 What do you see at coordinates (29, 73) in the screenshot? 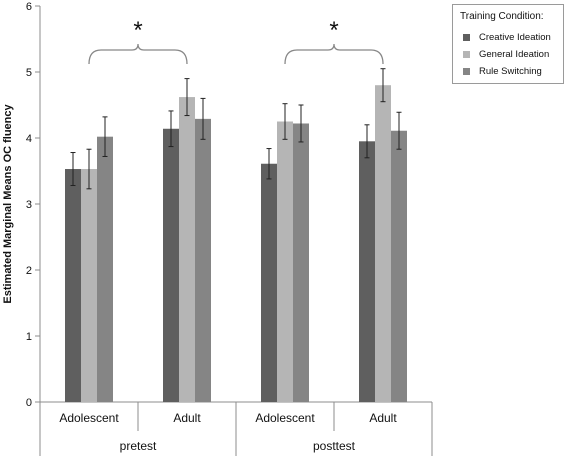
I see `y-tick-label: 5` at bounding box center [29, 73].